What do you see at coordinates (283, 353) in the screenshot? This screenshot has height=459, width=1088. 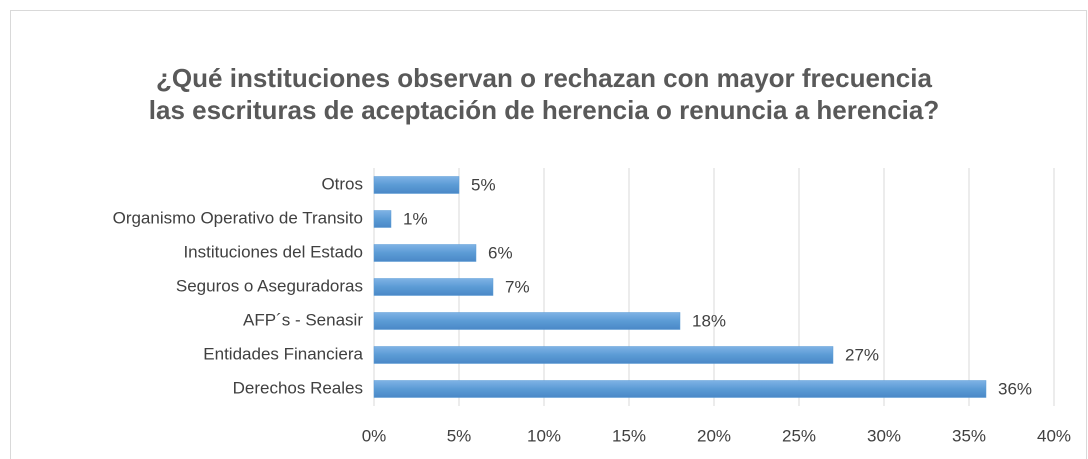 I see `y-tick-label: Entidades Financiera` at bounding box center [283, 353].